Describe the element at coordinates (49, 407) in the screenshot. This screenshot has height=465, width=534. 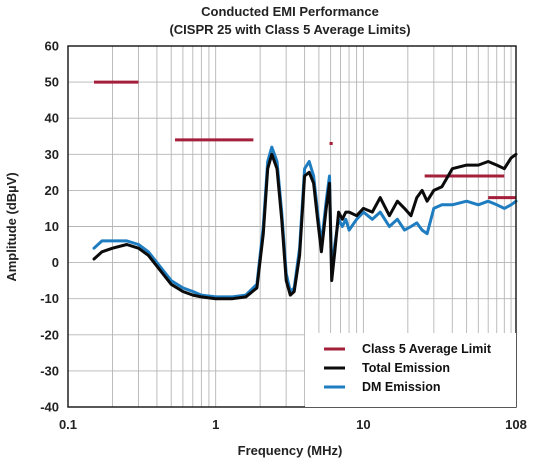
I see `y-tick-label: -40` at that location.